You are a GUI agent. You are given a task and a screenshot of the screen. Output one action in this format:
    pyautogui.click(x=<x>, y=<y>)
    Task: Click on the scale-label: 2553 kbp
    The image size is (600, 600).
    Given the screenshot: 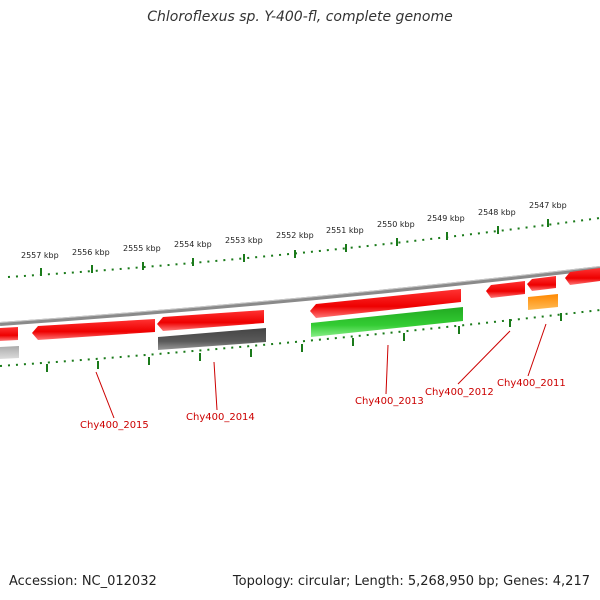 What is the action you would take?
    pyautogui.click(x=244, y=240)
    